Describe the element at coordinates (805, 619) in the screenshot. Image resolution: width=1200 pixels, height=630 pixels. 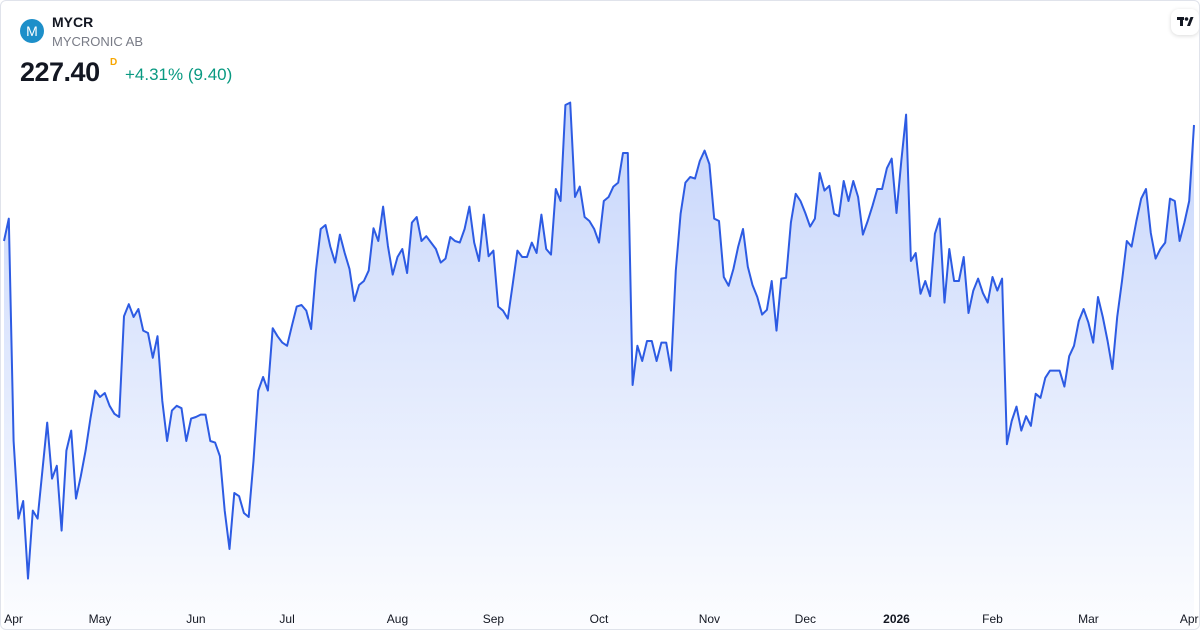
I see `x-tick-label: Dec` at that location.